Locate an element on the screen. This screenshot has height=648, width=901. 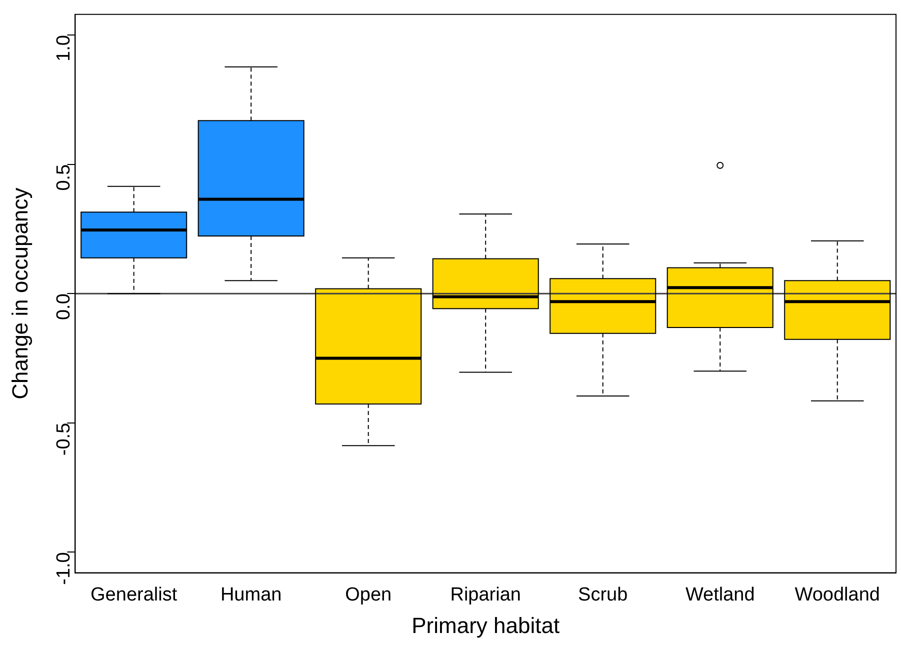
y-tick-label: 1.0 is located at coordinates (63, 48).